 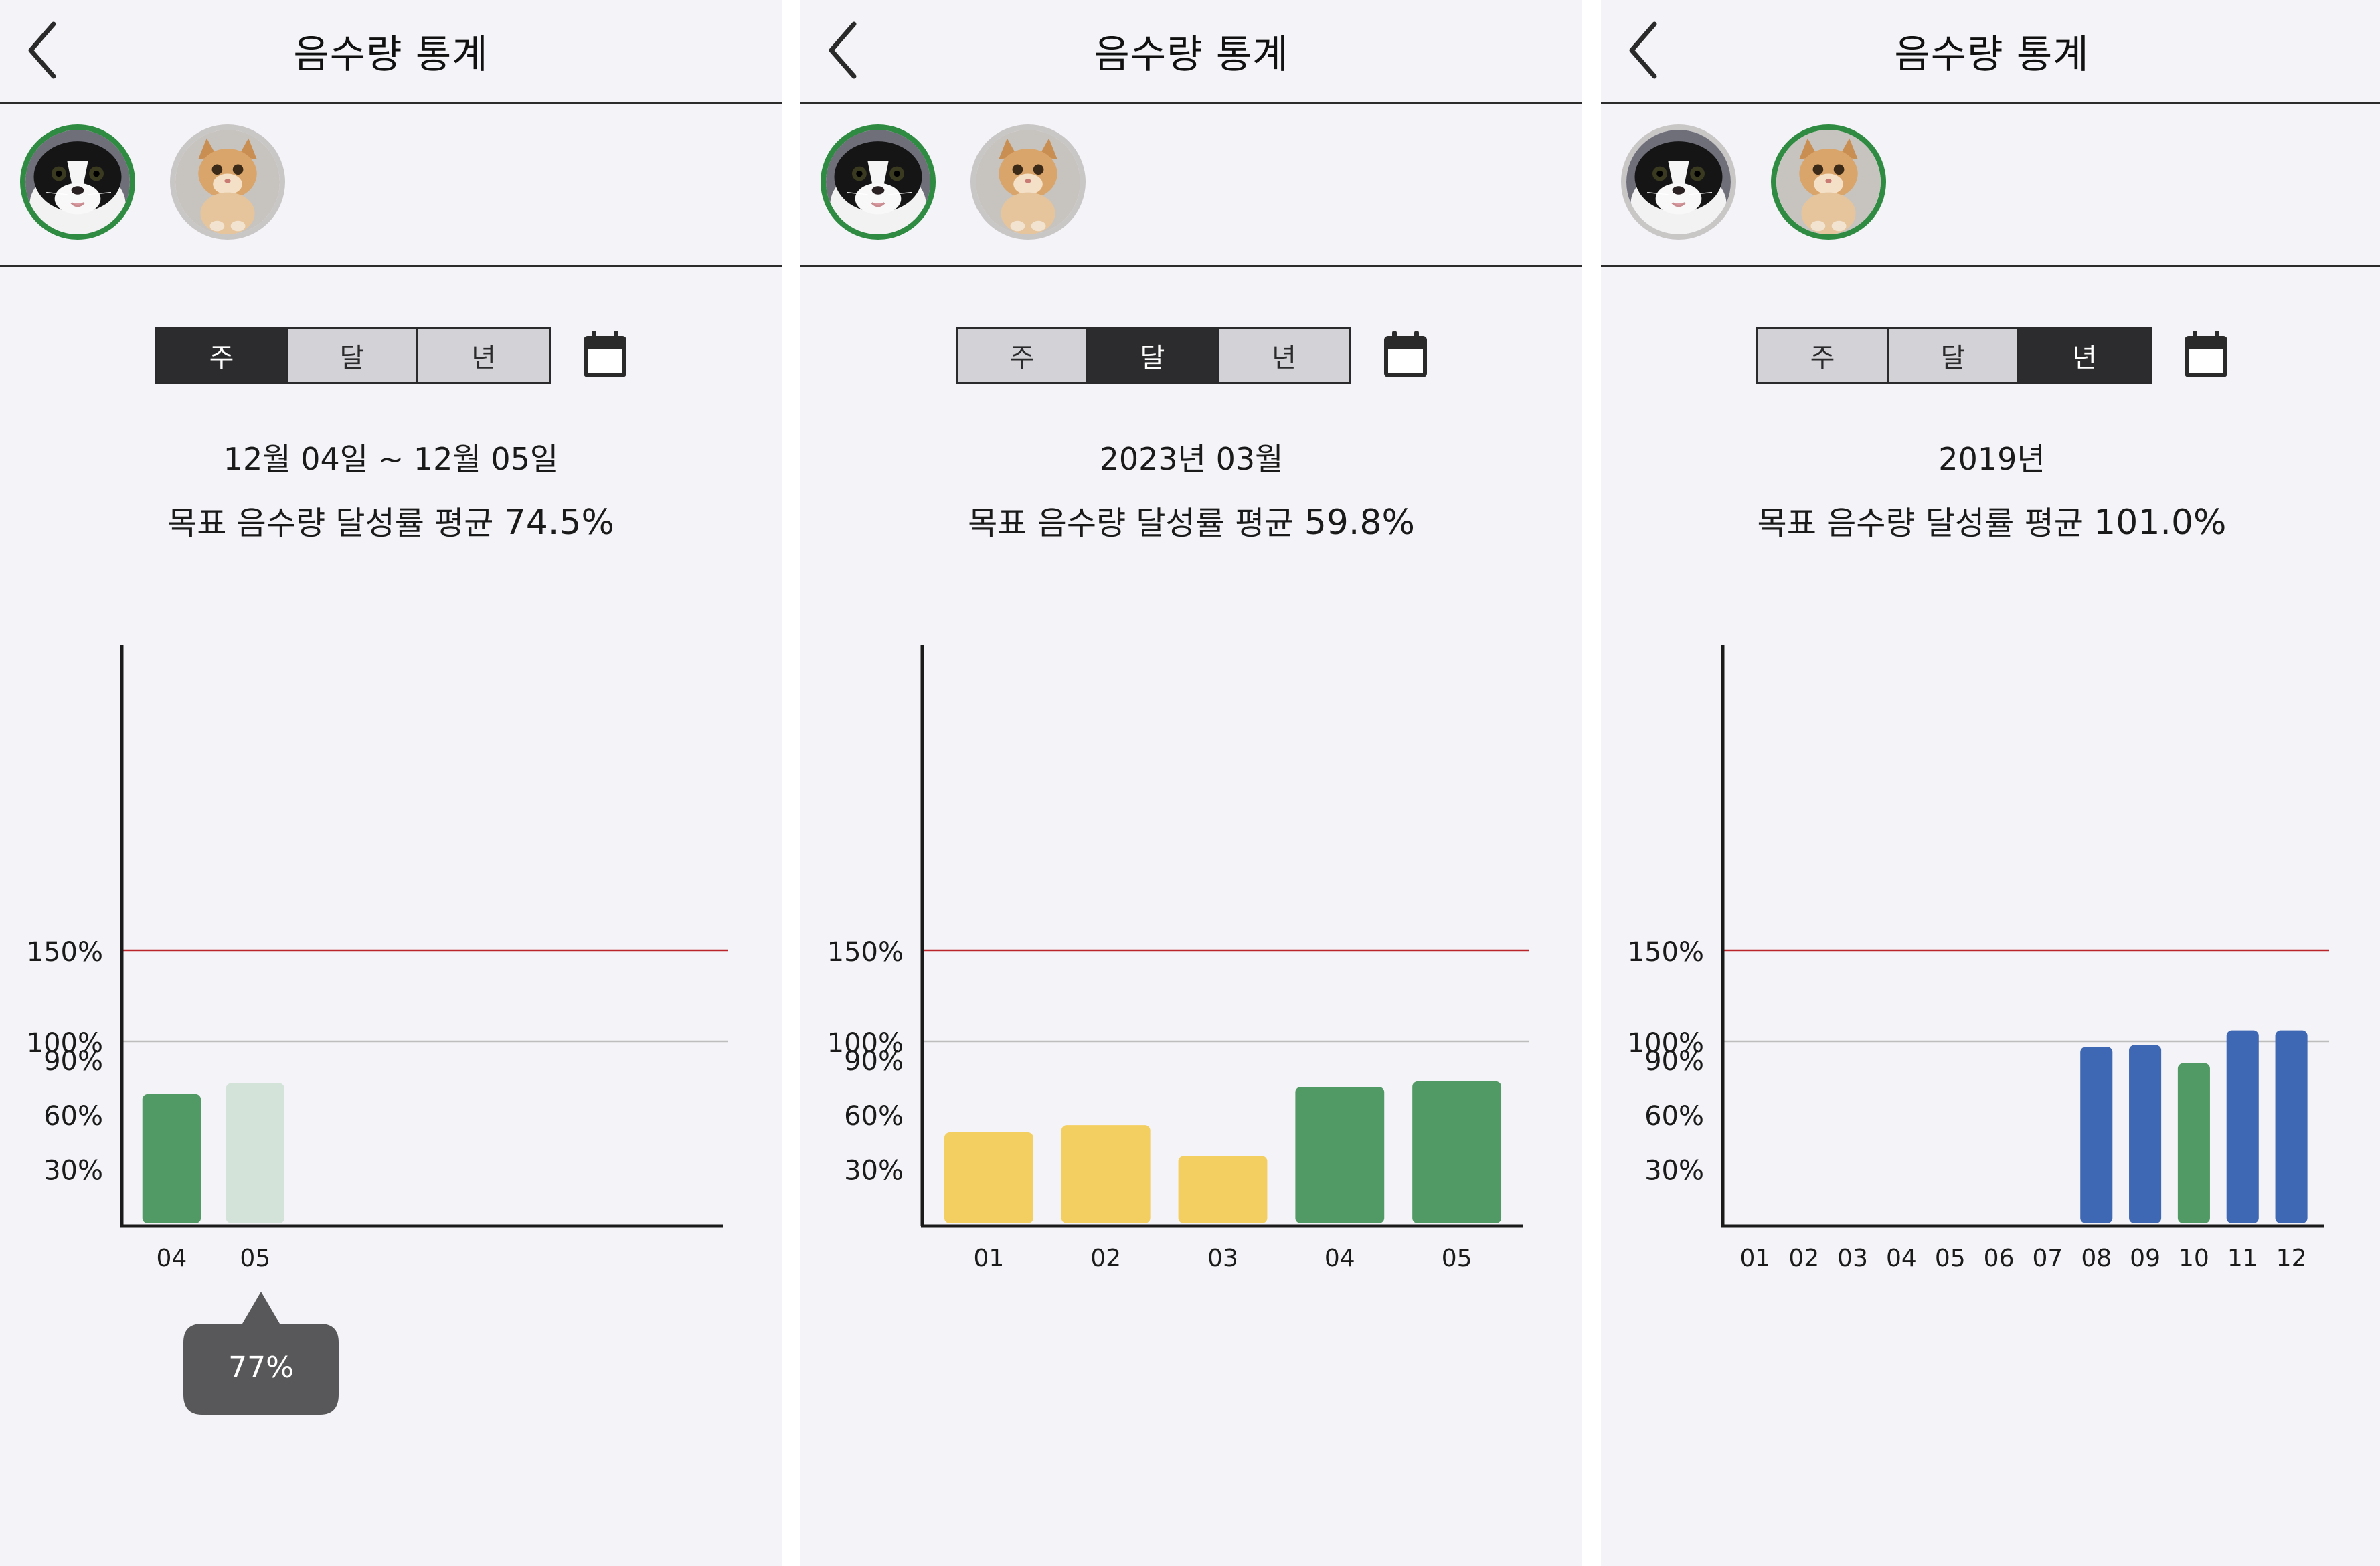 What do you see at coordinates (1191, 459) in the screenshot?
I see `date-range: 2023년 03월` at bounding box center [1191, 459].